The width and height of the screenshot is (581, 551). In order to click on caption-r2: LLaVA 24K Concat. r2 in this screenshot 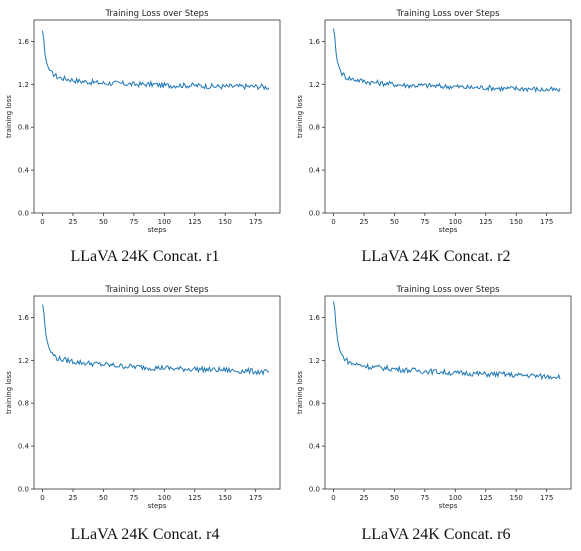, I will do `click(436, 256)`.